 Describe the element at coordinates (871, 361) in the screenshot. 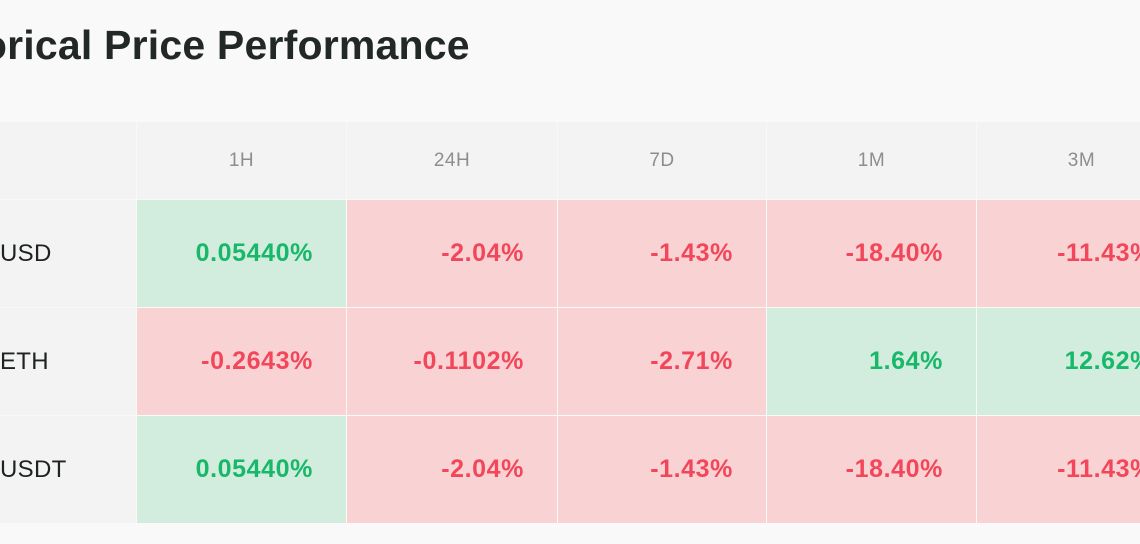

I see `change-1m-cell: 1.64%` at that location.